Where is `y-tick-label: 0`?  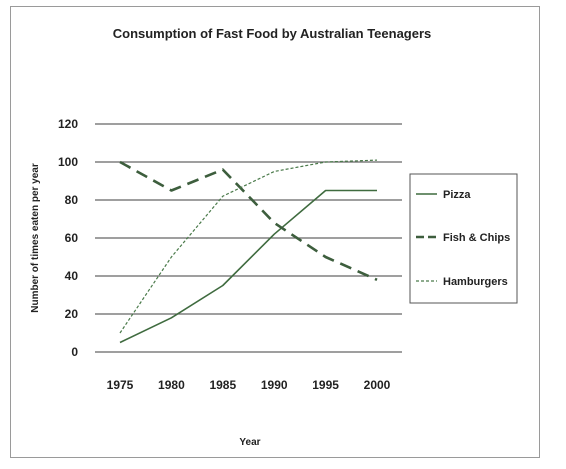
y-tick-label: 0 is located at coordinates (74, 352).